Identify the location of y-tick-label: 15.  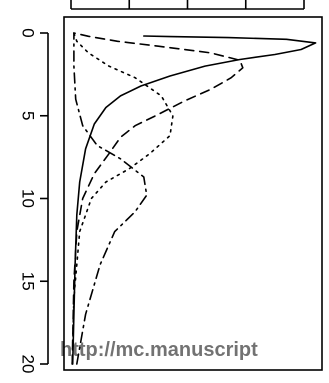
(28, 281).